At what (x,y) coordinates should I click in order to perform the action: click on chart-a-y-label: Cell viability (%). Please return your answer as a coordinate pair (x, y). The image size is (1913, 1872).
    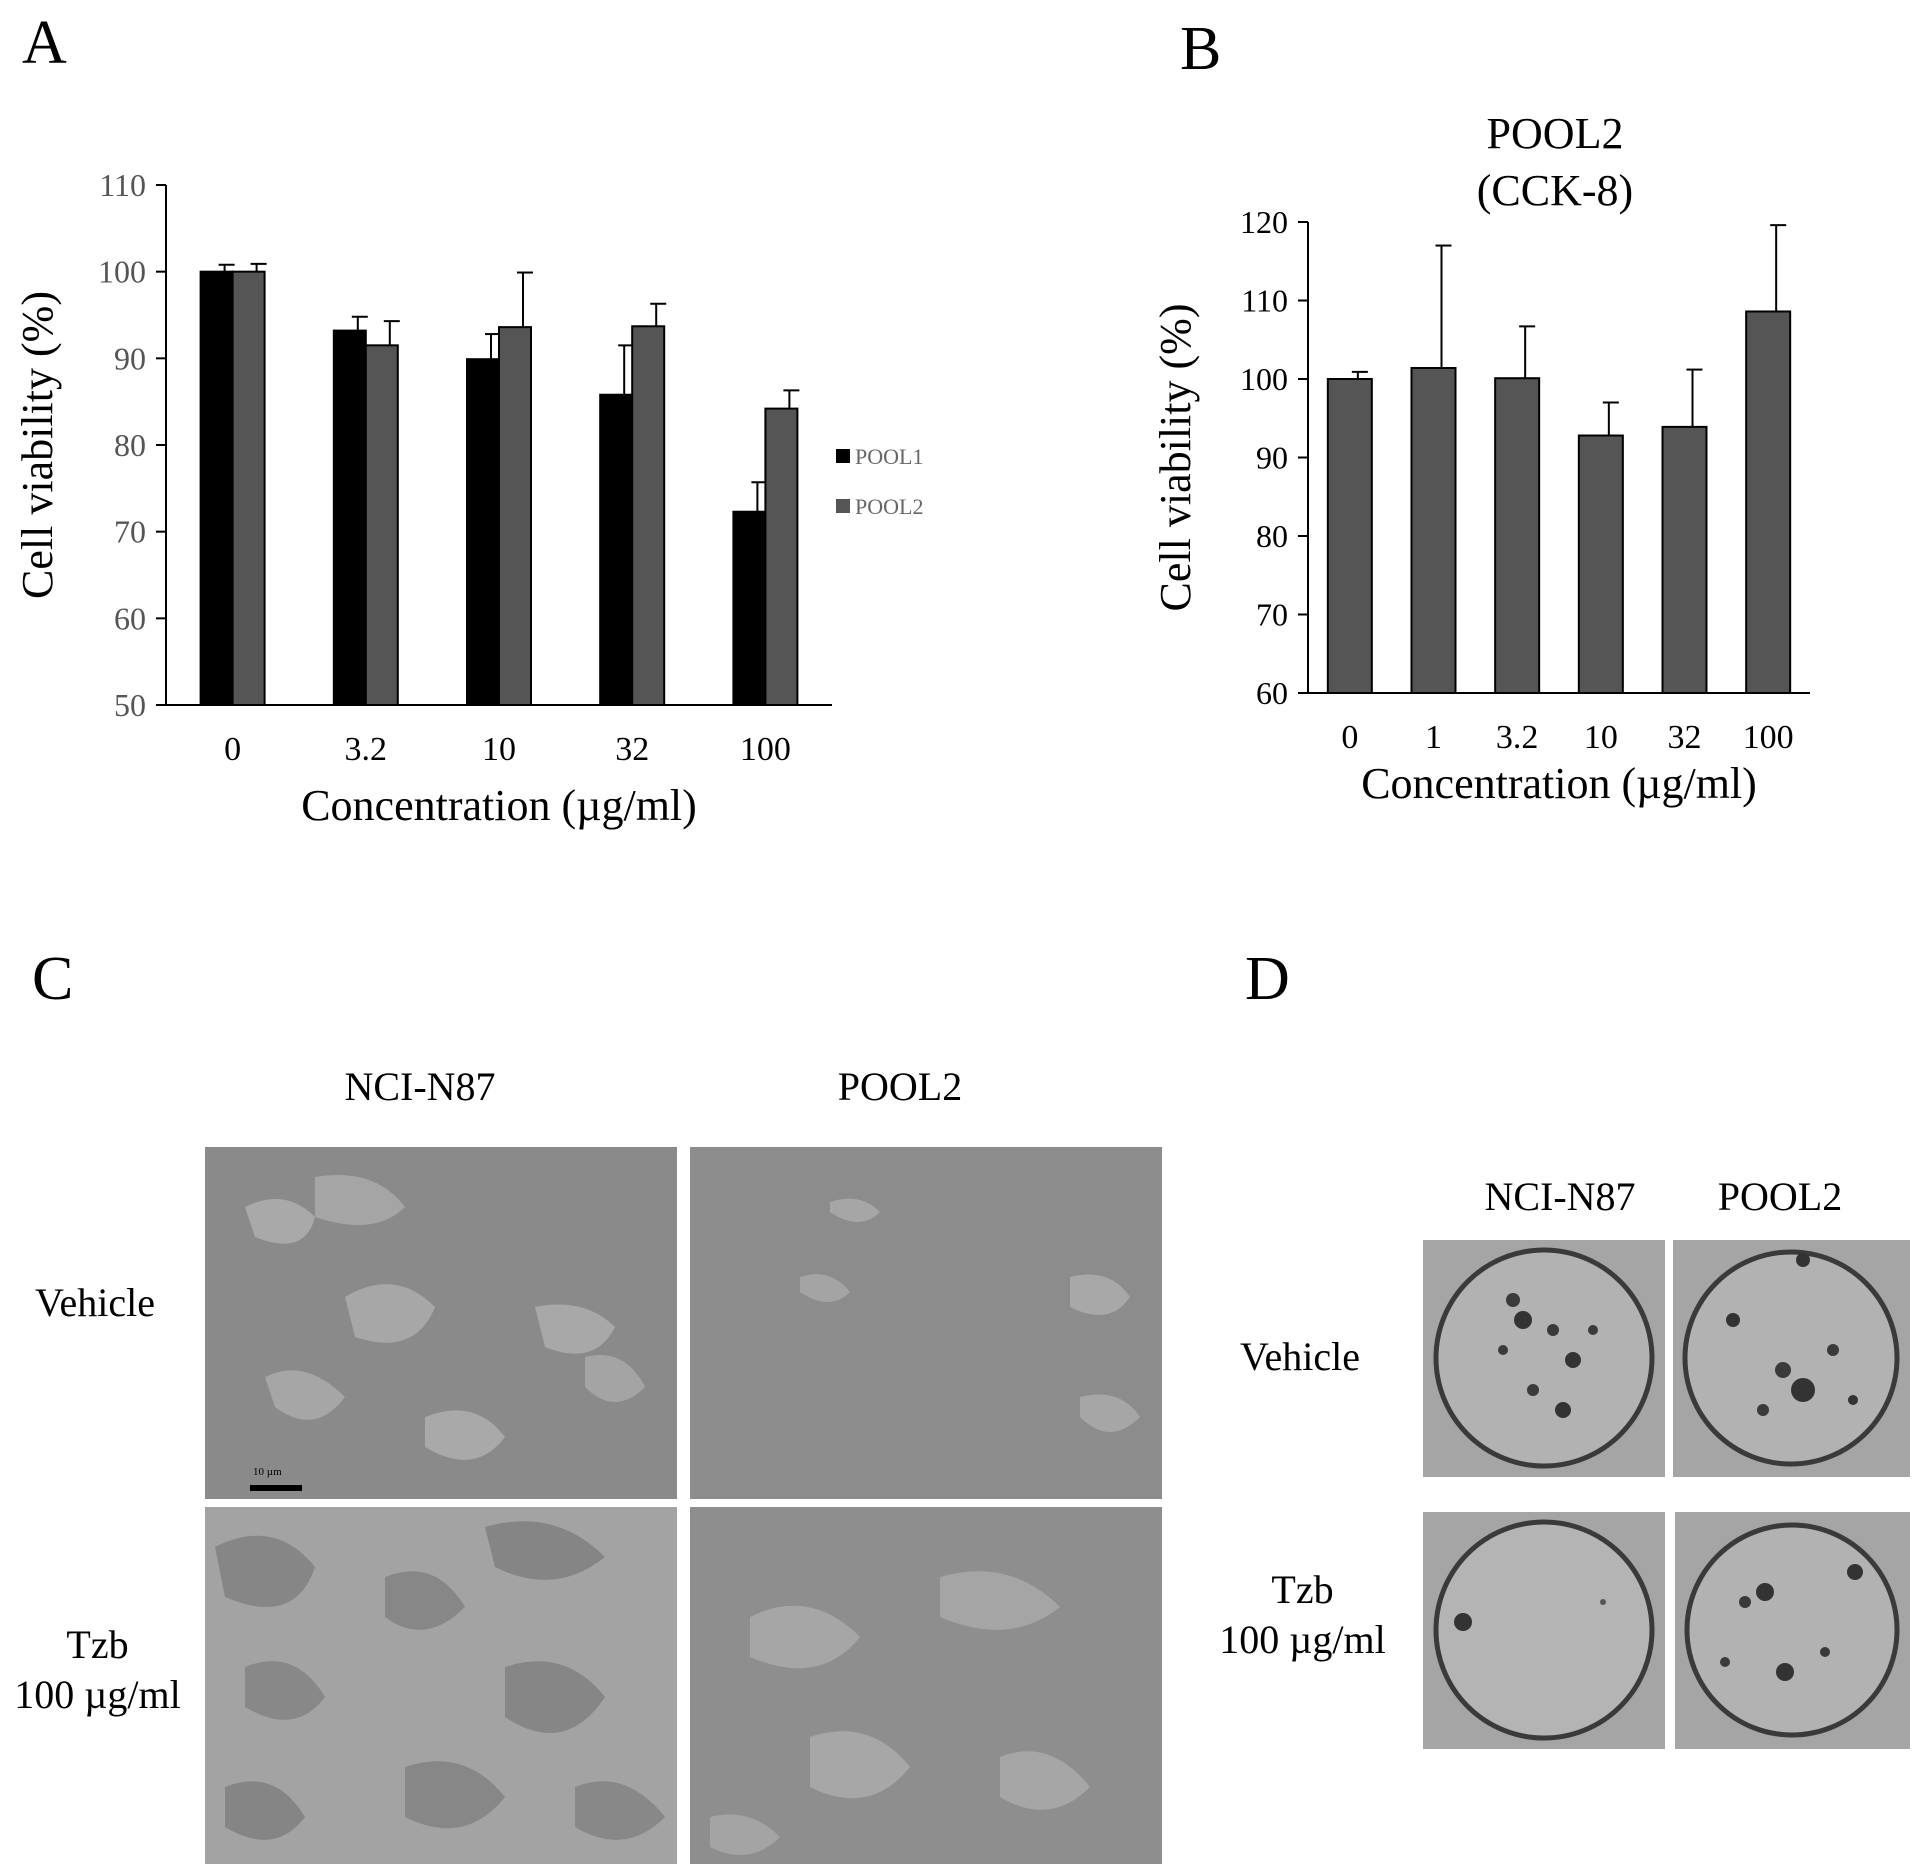
    Looking at the image, I should click on (37, 445).